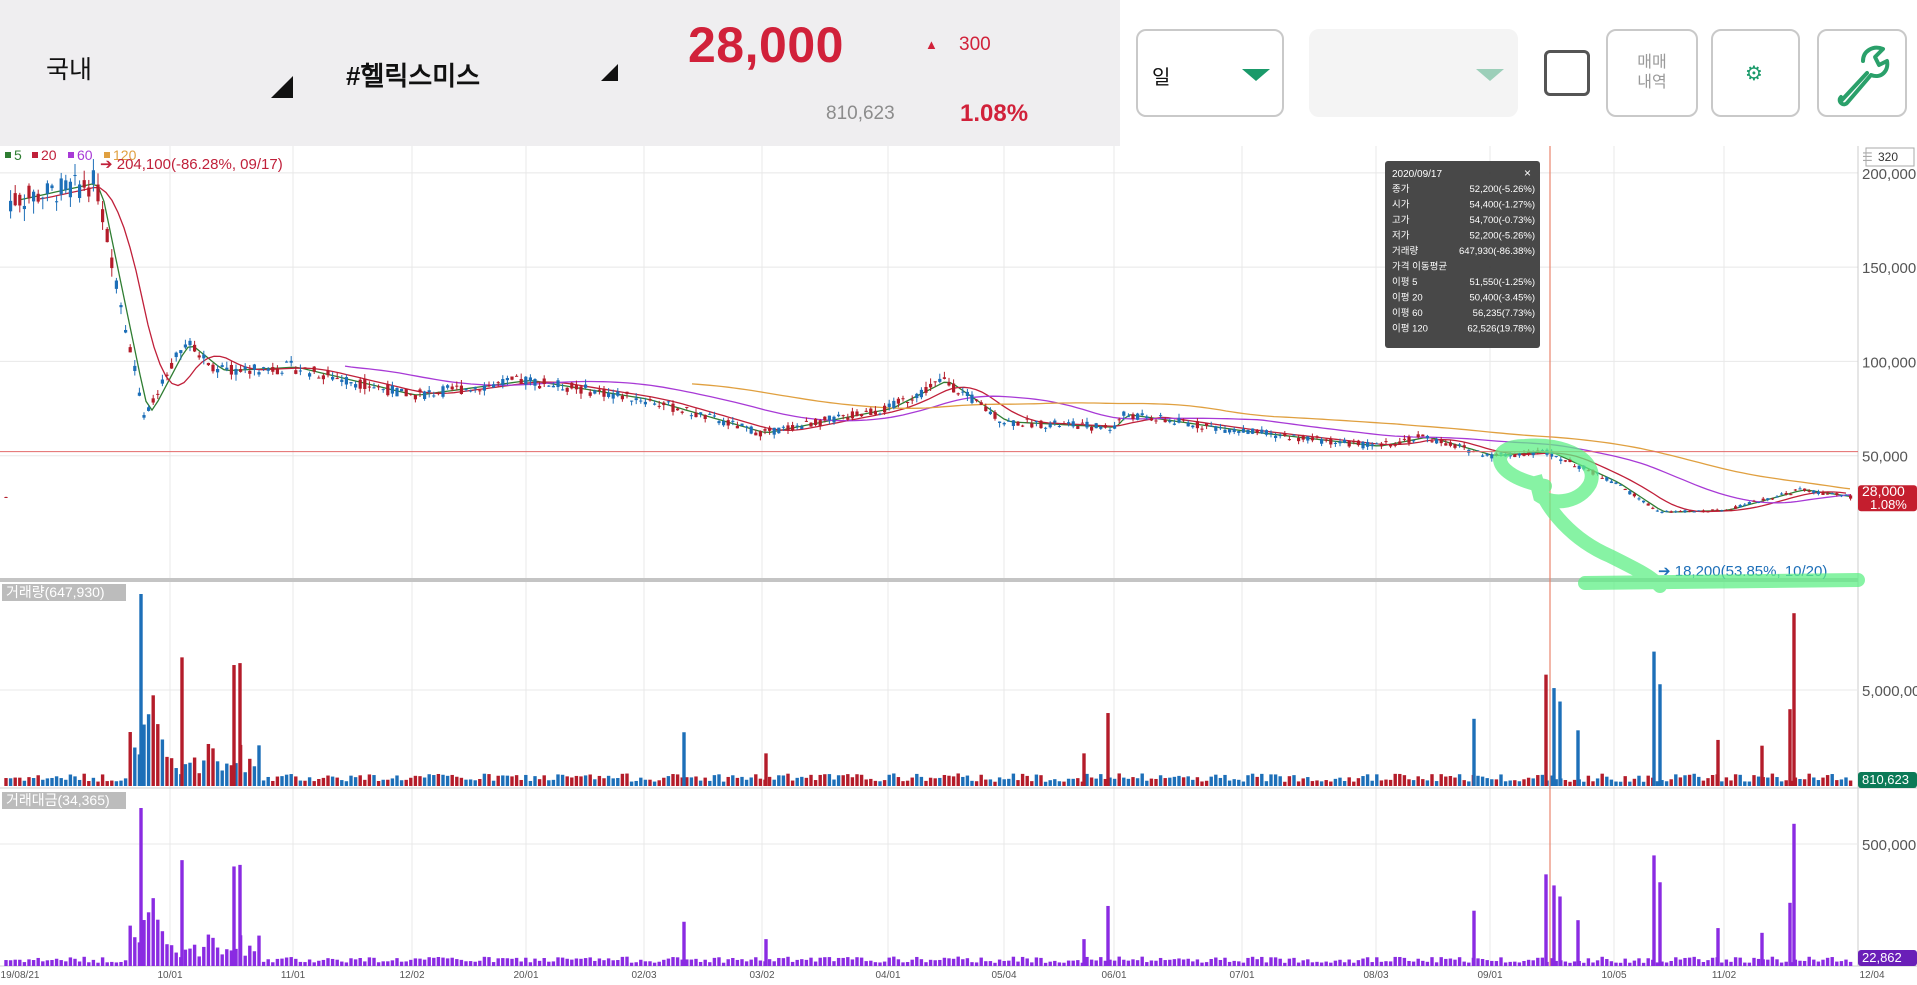 This screenshot has height=985, width=1917. What do you see at coordinates (1401, 236) in the screenshot?
I see `tooltip-key: 저가` at bounding box center [1401, 236].